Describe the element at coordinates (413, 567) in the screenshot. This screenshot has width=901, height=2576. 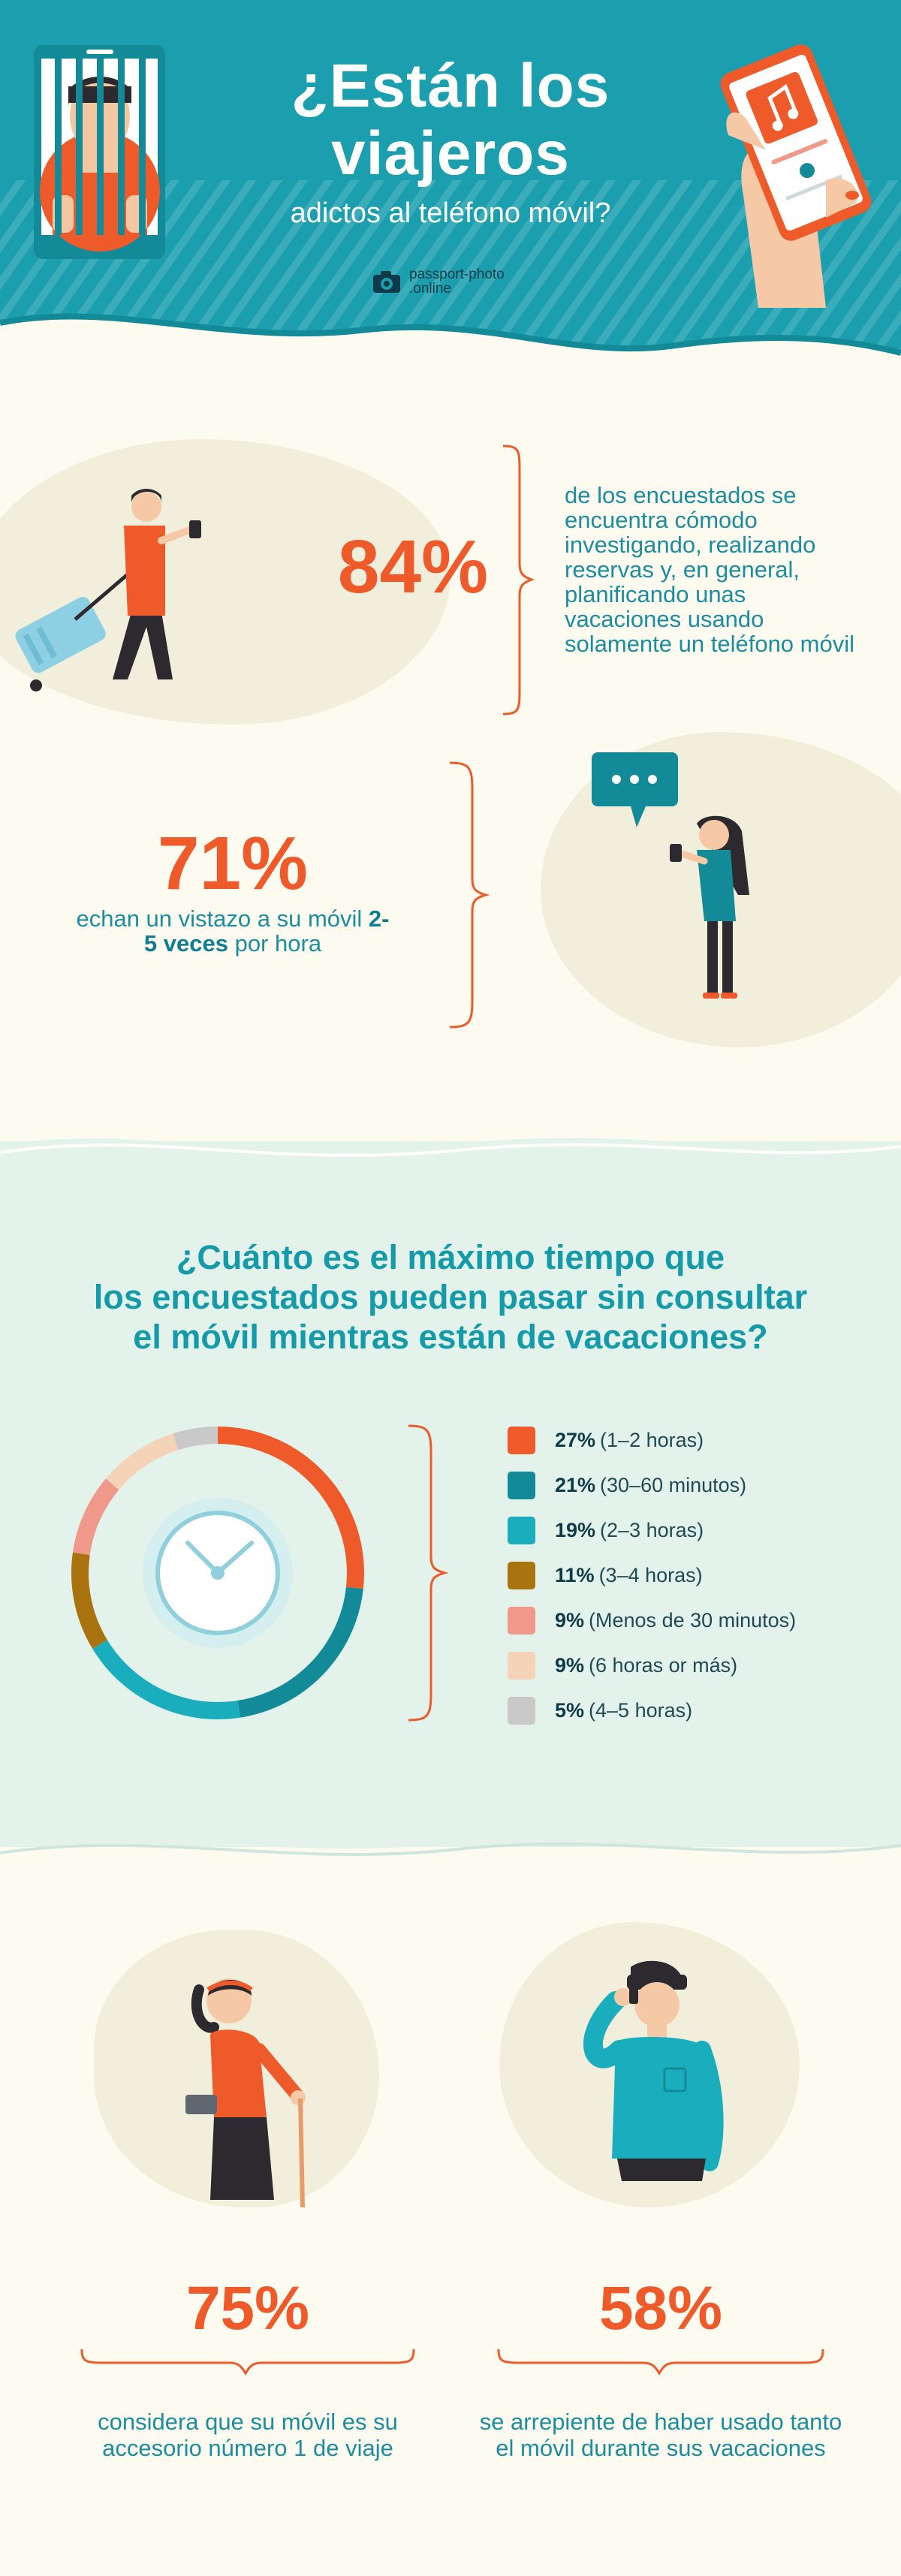
I see `stat-84-value: 84%` at that location.